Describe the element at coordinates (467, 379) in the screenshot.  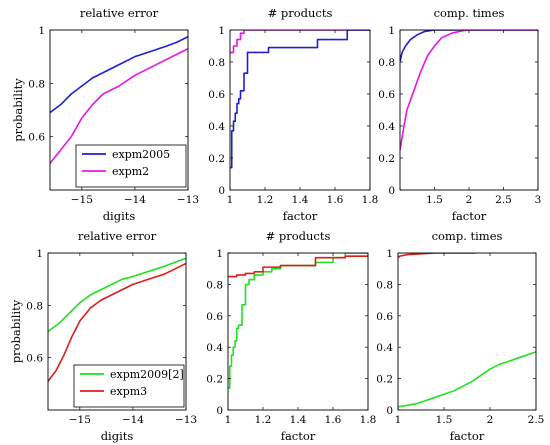
I see `series-line-green` at that location.